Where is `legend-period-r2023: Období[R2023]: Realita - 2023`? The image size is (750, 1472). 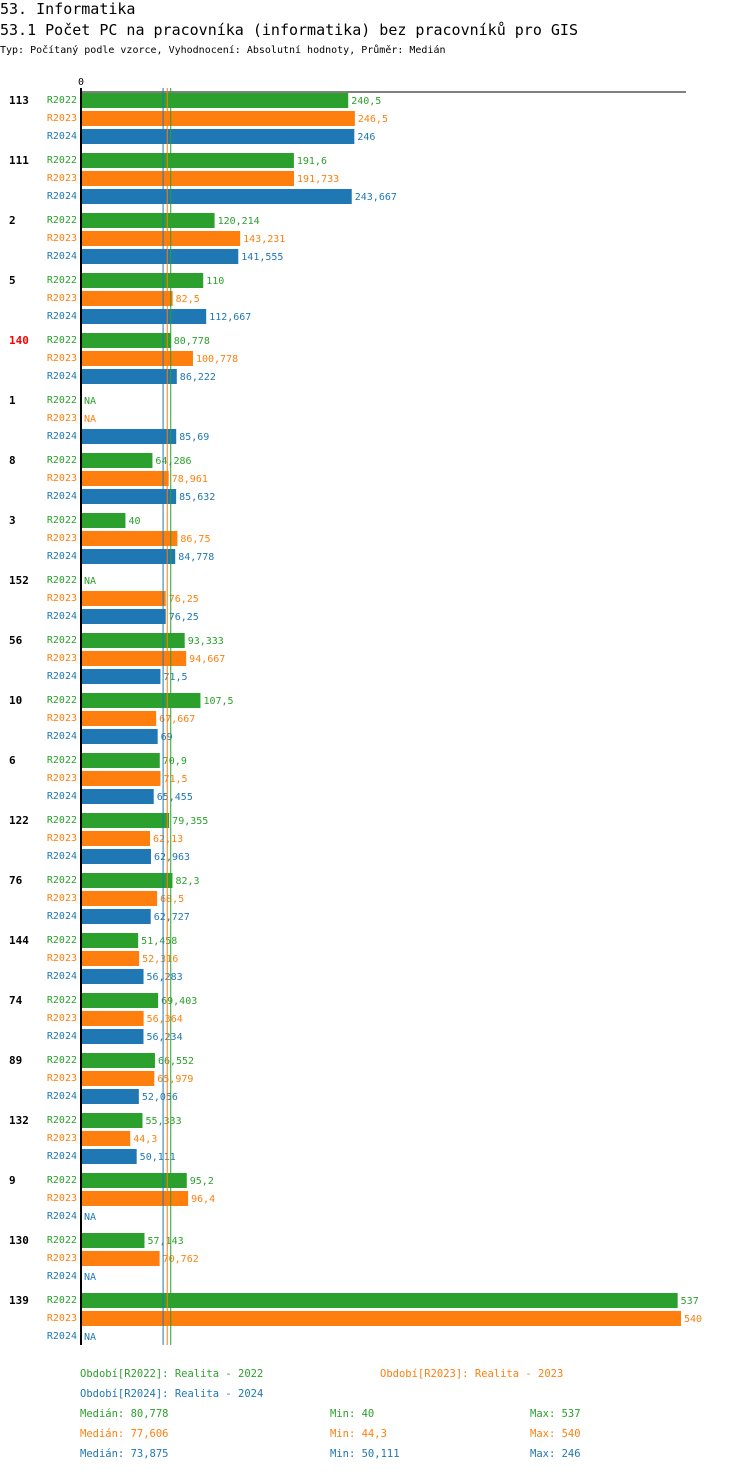
legend-period-r2023: Období[R2023]: Realita - 2023 is located at coordinates (472, 1374).